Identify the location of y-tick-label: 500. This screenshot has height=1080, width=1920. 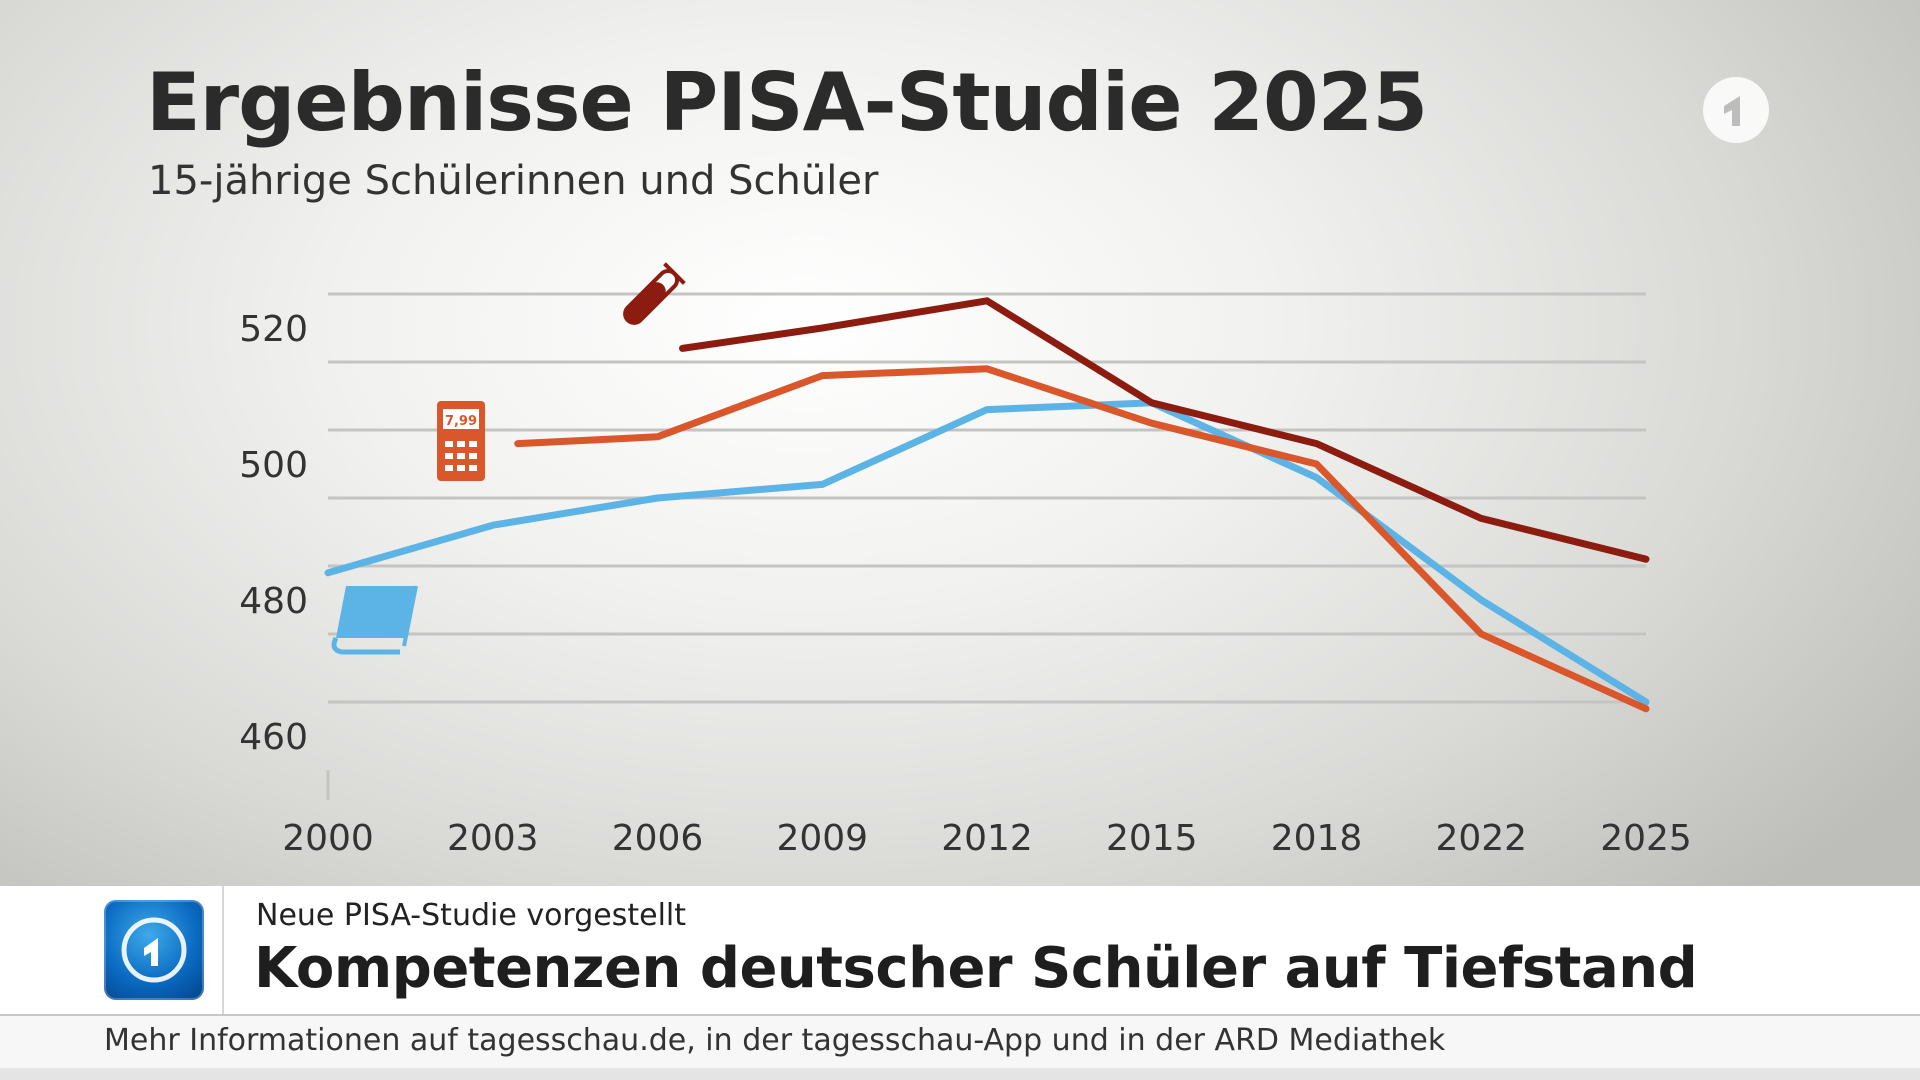
(273, 465).